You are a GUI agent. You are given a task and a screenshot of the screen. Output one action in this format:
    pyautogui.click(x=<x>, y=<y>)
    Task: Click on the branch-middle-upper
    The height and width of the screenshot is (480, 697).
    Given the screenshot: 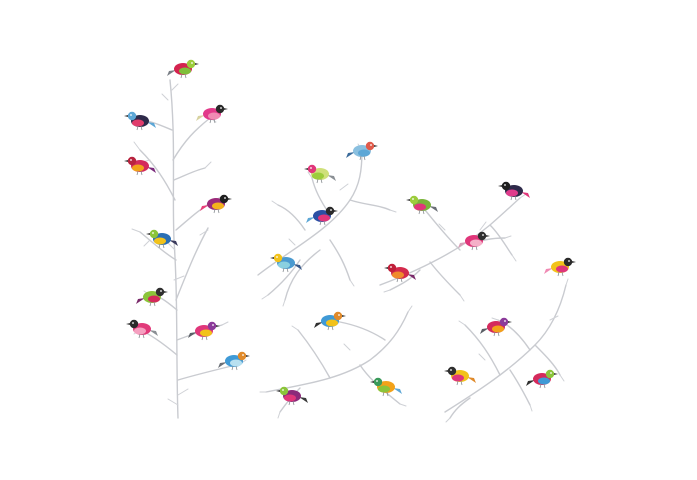 What is the action you would take?
    pyautogui.click(x=327, y=225)
    